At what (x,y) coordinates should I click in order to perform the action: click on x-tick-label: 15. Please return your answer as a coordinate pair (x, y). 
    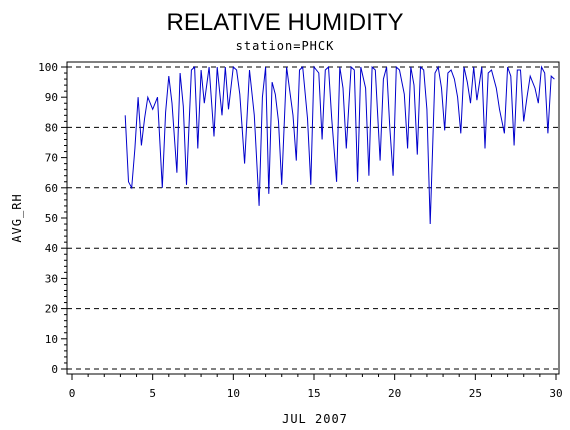
    Looking at the image, I should click on (313, 393).